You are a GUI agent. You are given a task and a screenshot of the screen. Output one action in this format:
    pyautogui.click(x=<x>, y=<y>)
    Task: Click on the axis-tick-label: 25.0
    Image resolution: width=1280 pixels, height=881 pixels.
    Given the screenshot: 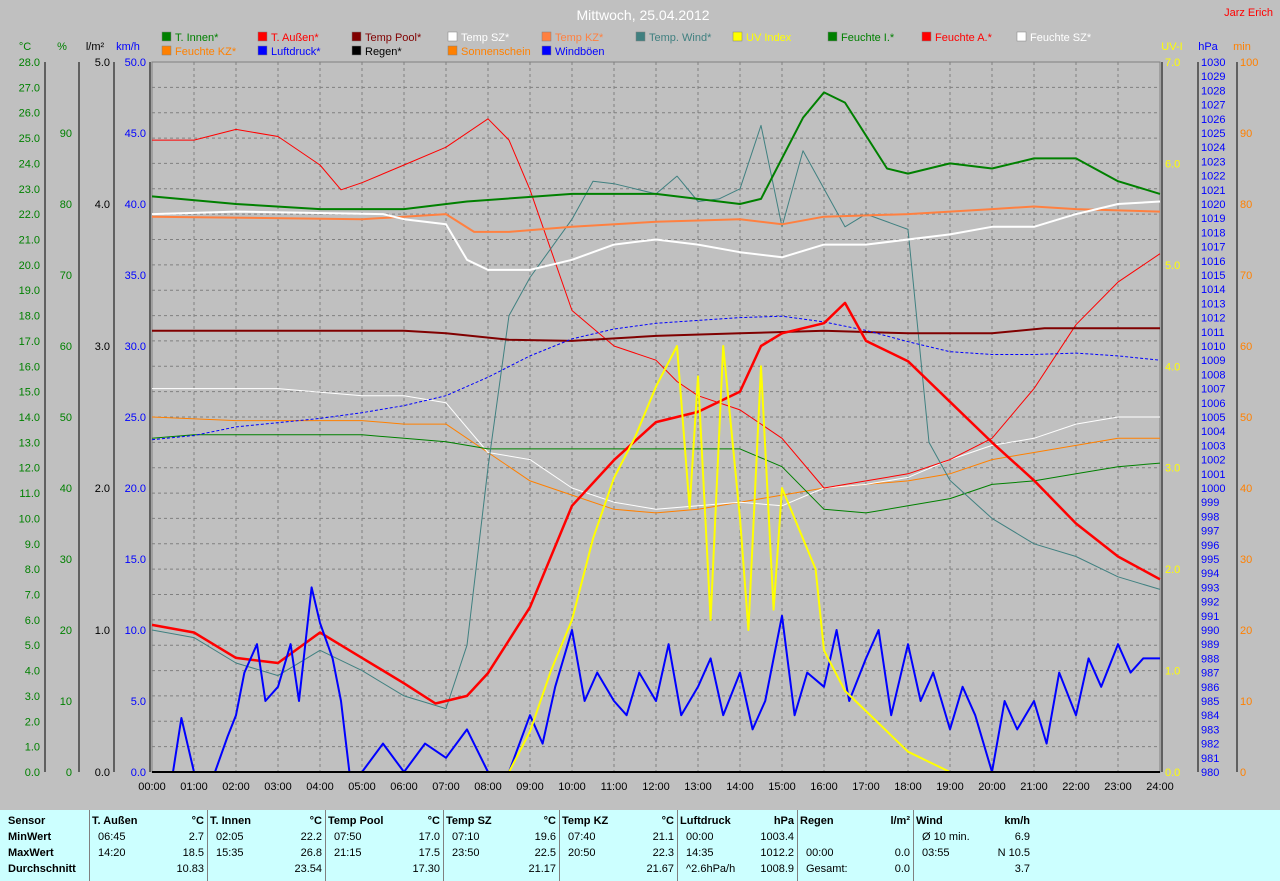 What is the action you would take?
    pyautogui.click(x=135, y=418)
    